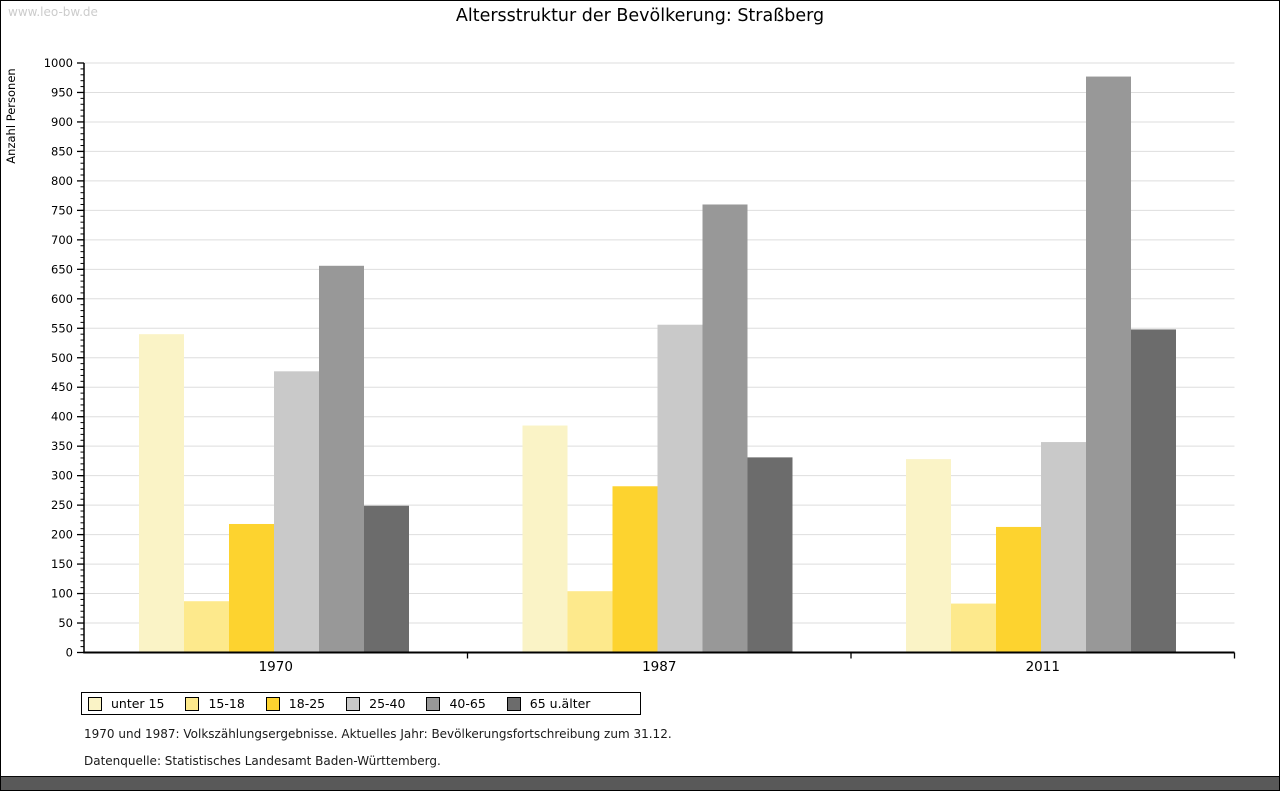 The image size is (1280, 791). Describe the element at coordinates (62, 122) in the screenshot. I see `y-tick-label: 900` at that location.